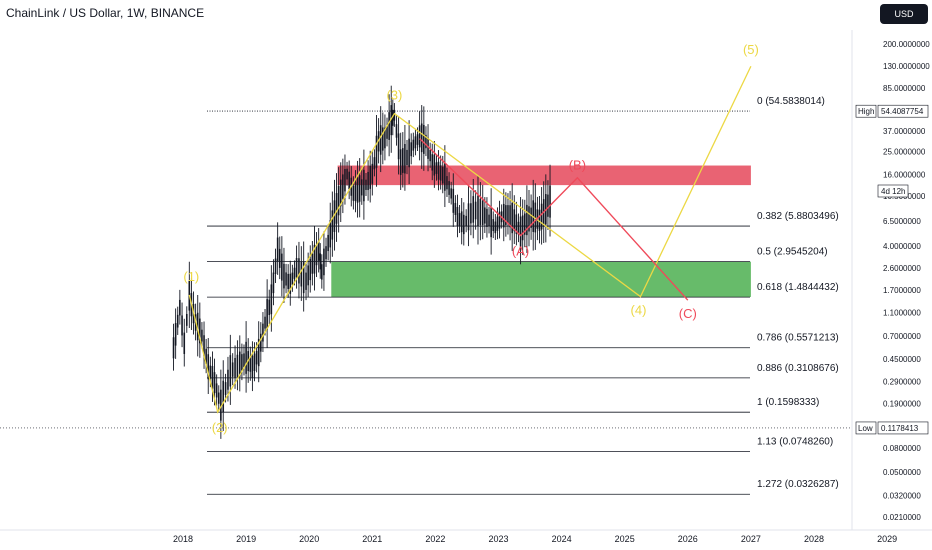 This screenshot has height=550, width=932. I want to click on price-tick-label: 4.0000000, so click(902, 246).